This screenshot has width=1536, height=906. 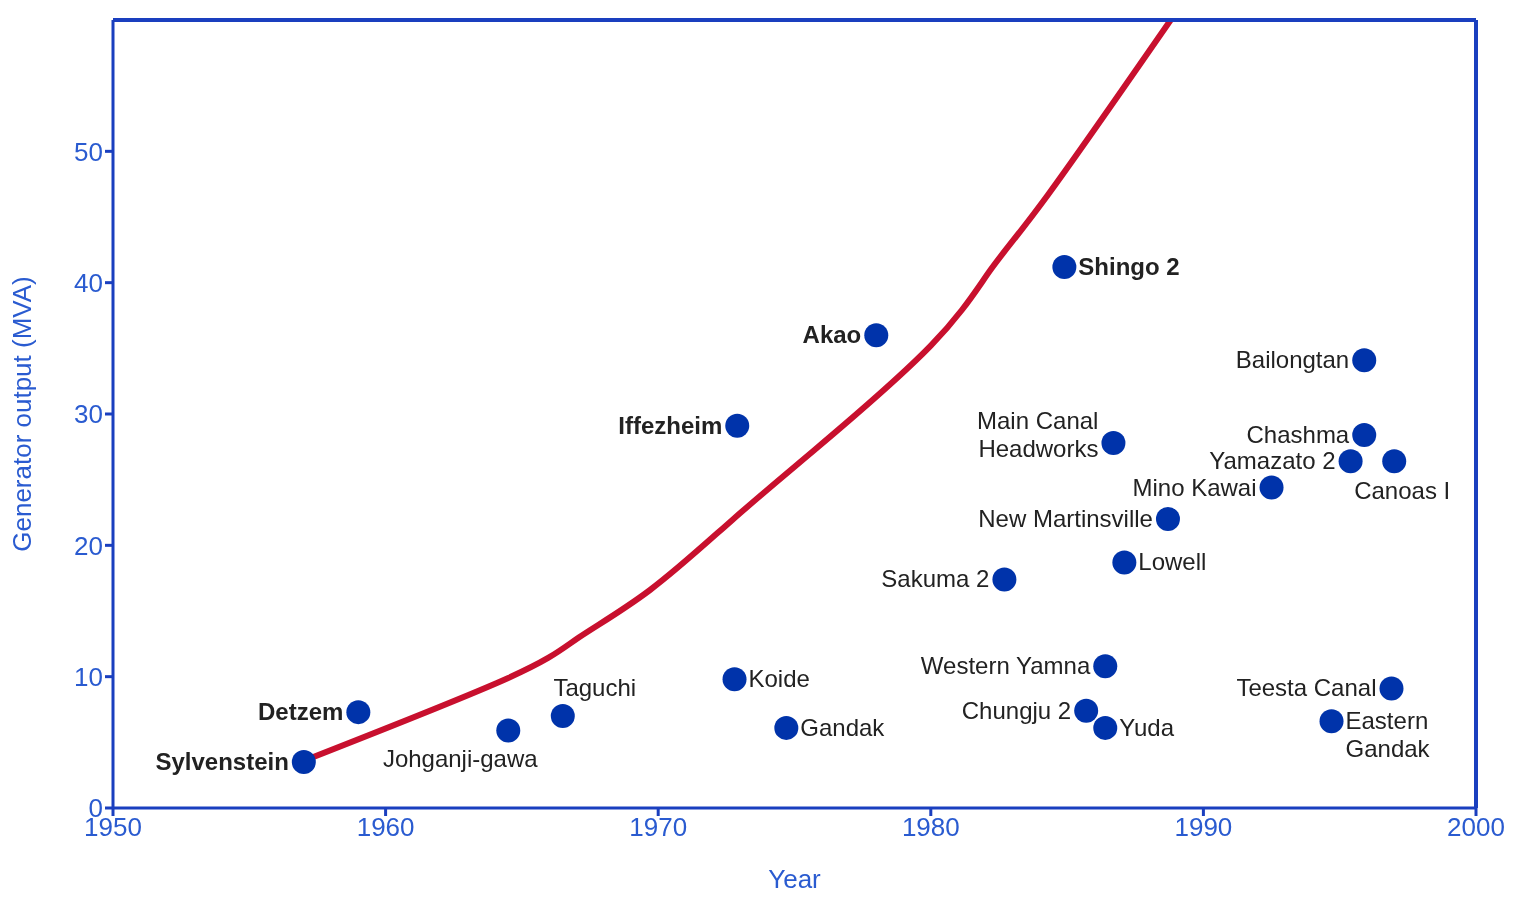 I want to click on x-tick-label: 1980, so click(x=930, y=827).